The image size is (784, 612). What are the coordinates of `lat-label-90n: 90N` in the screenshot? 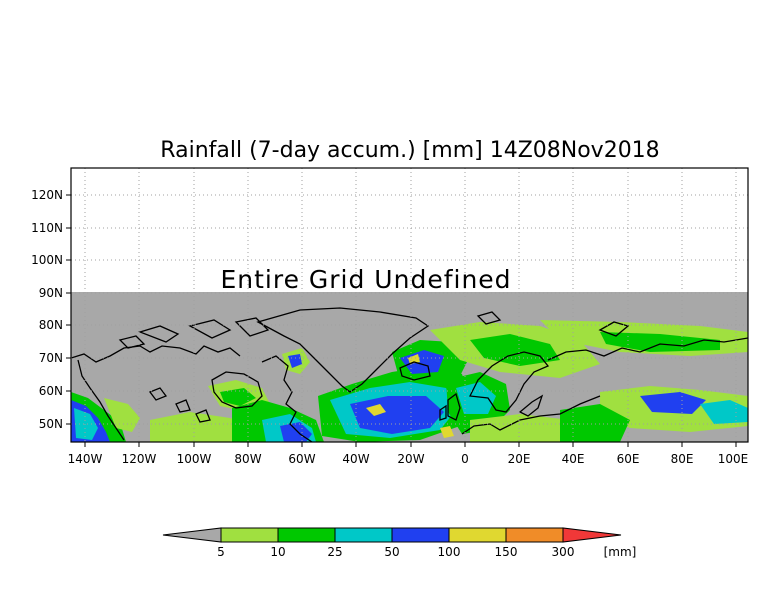 It's located at (51, 293).